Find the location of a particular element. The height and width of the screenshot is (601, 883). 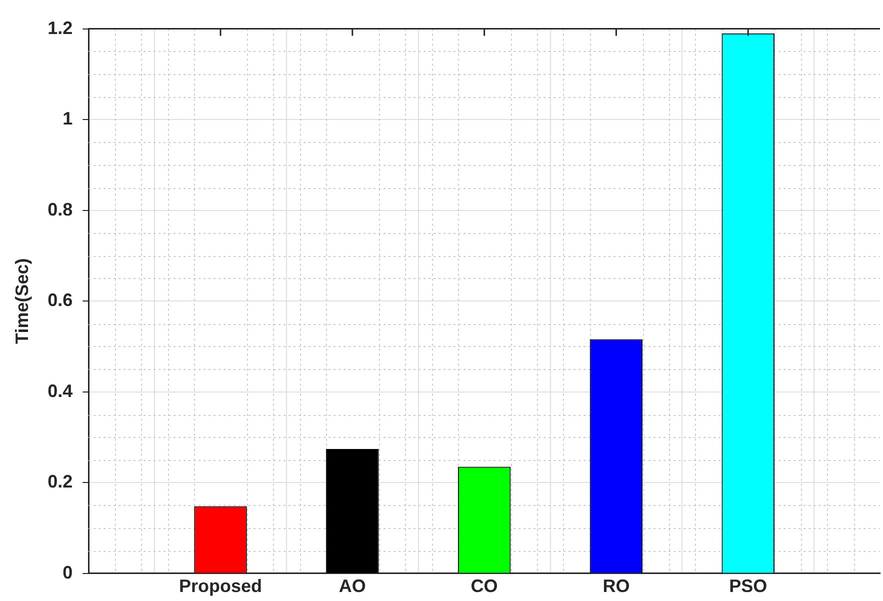

x-tick-label: PSO is located at coordinates (748, 586).